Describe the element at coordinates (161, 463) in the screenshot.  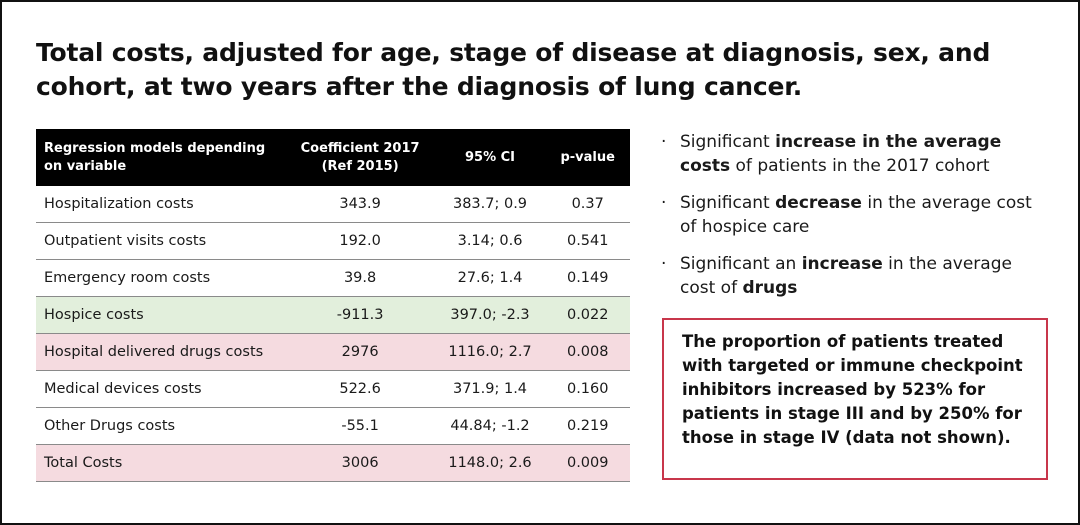
I see `cell-variable: Total Costs` at that location.